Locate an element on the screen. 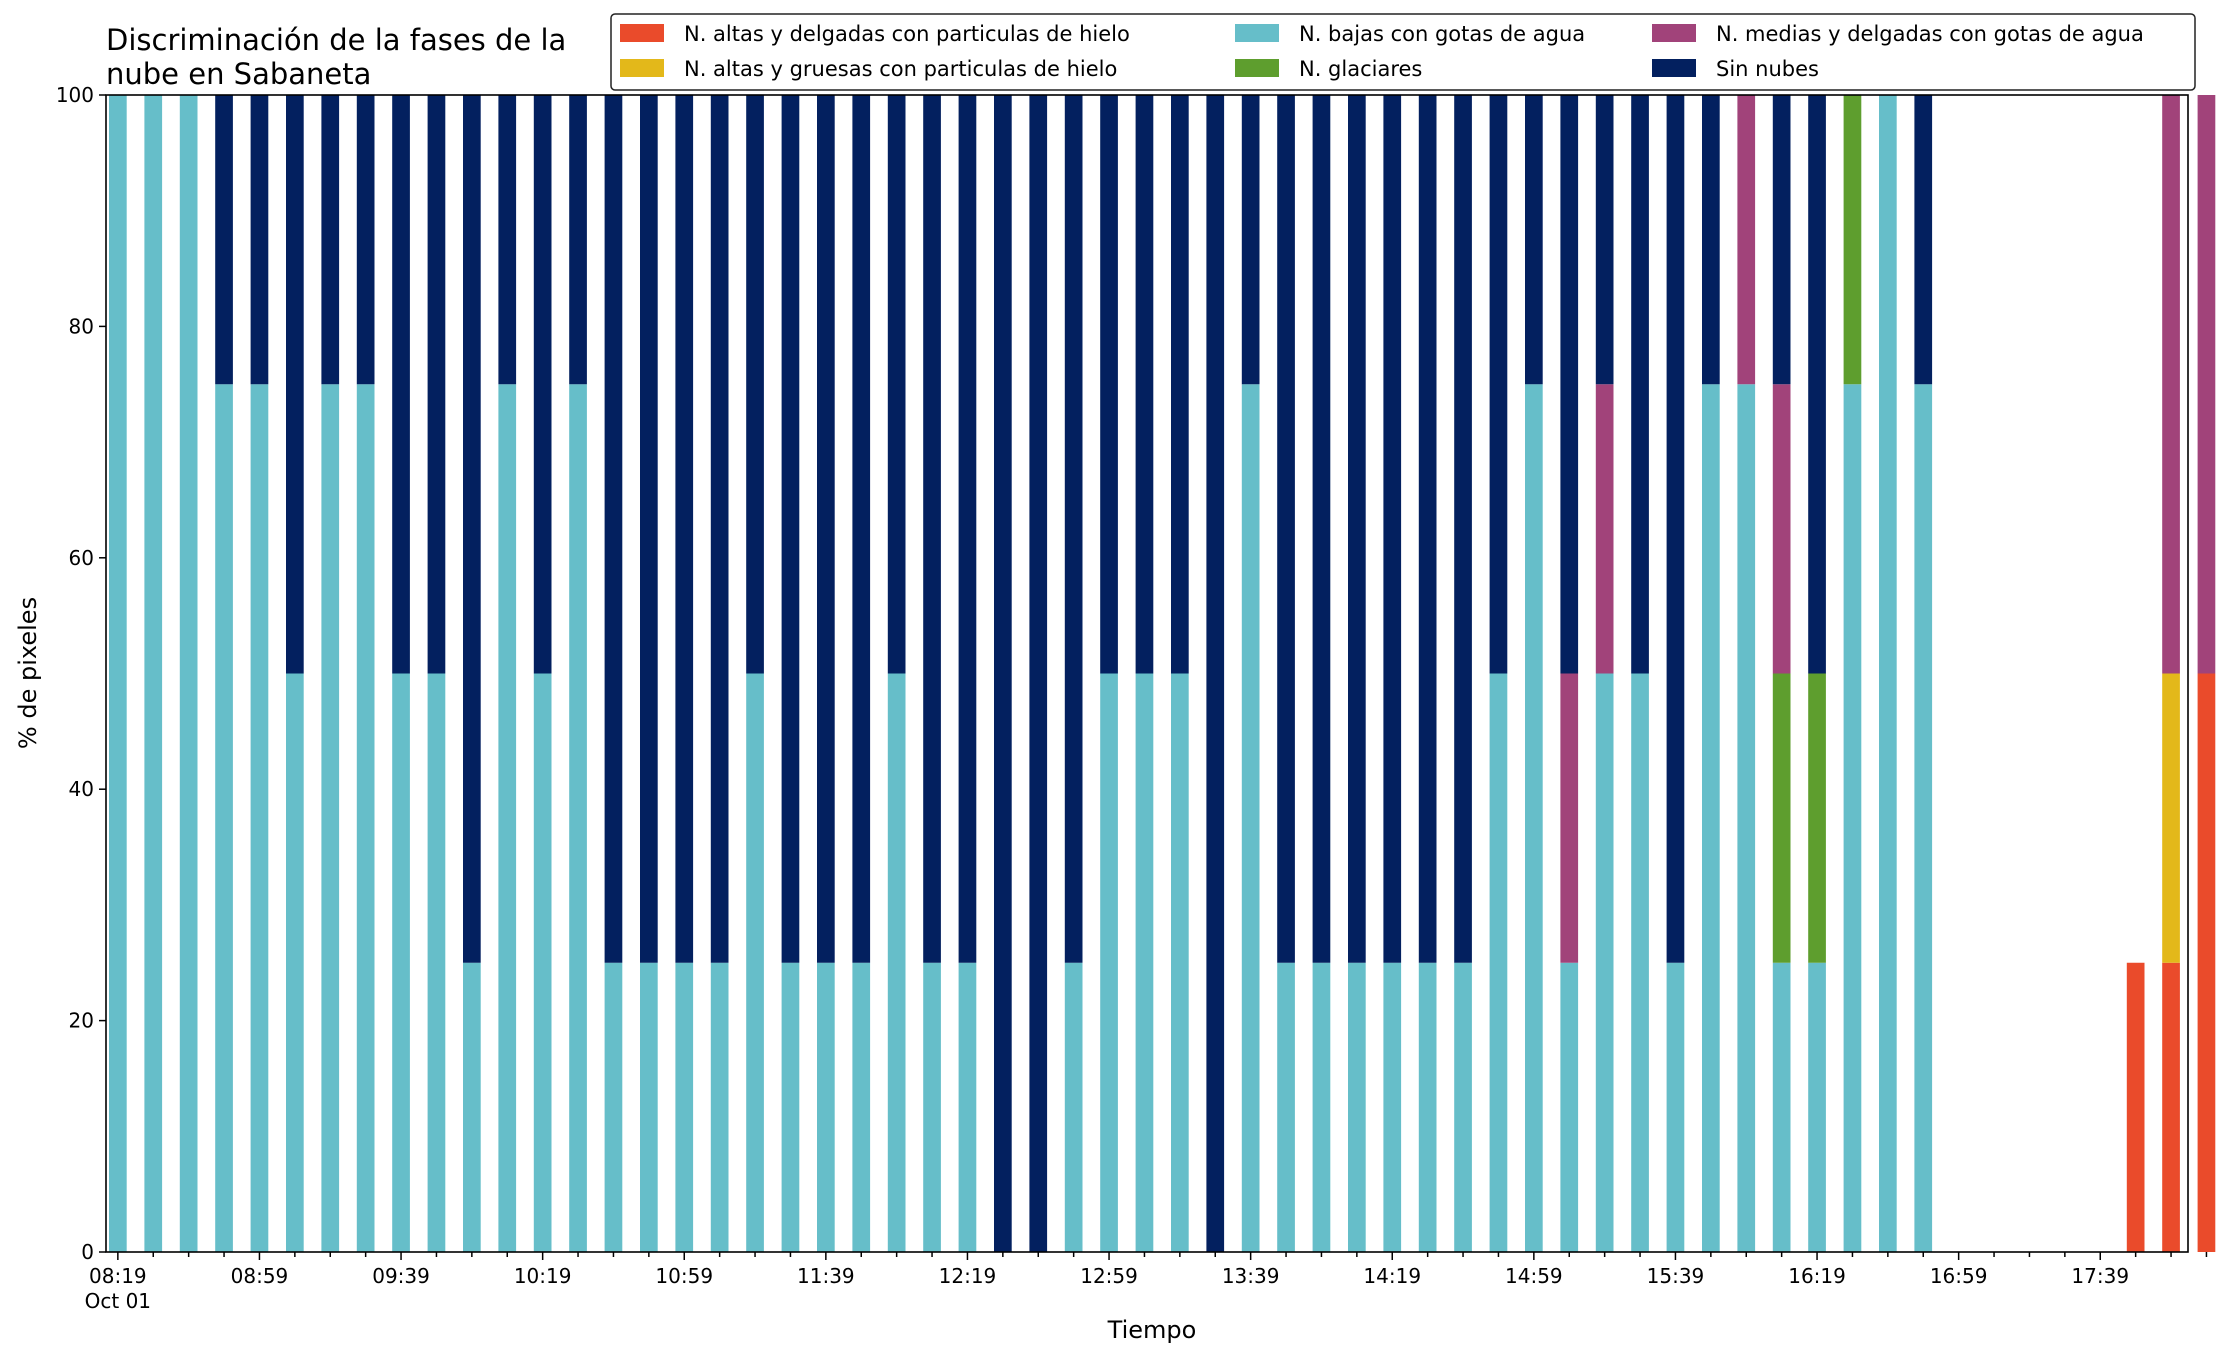  legend-label-sin_nubes: Sin nubes is located at coordinates (1767, 69).